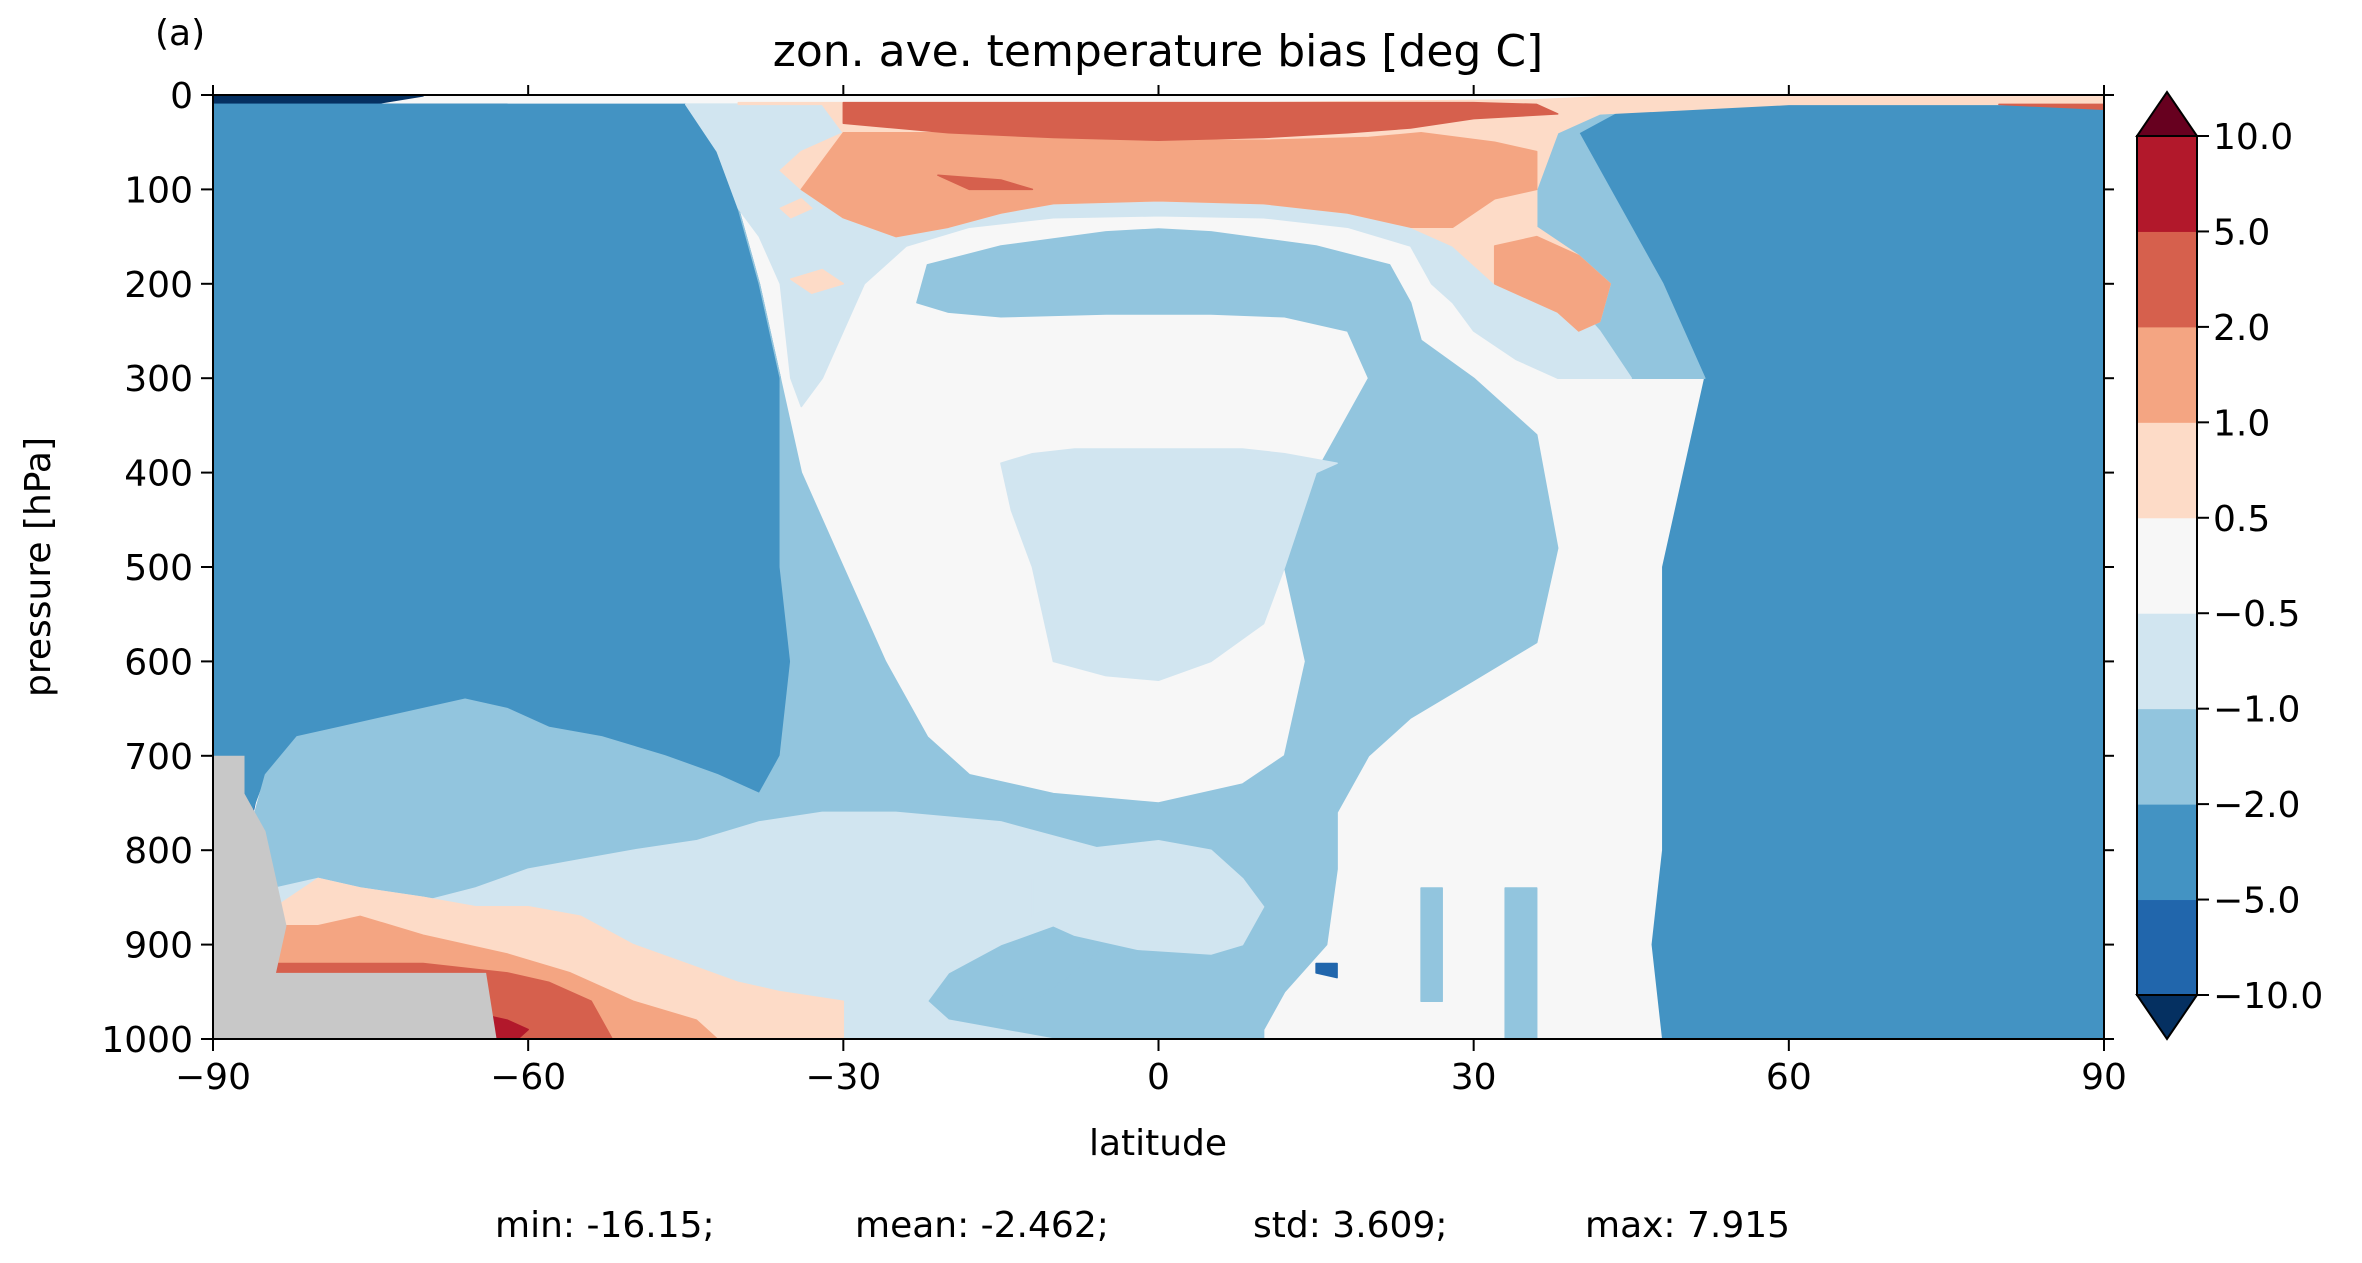 The height and width of the screenshot is (1263, 2362). What do you see at coordinates (158, 379) in the screenshot?
I see `y-tick-label: 300` at bounding box center [158, 379].